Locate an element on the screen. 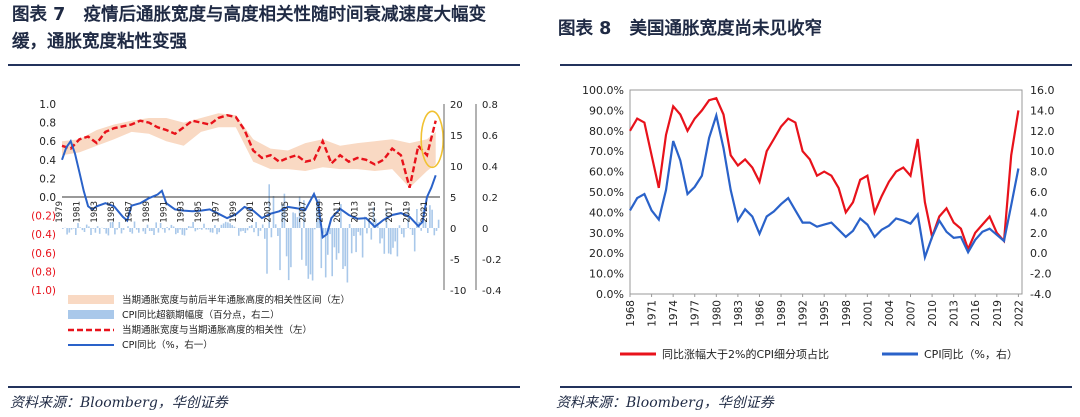 Image resolution: width=1080 pixels, height=417 pixels. left-axis-tick-label: (0.4) is located at coordinates (43, 235).